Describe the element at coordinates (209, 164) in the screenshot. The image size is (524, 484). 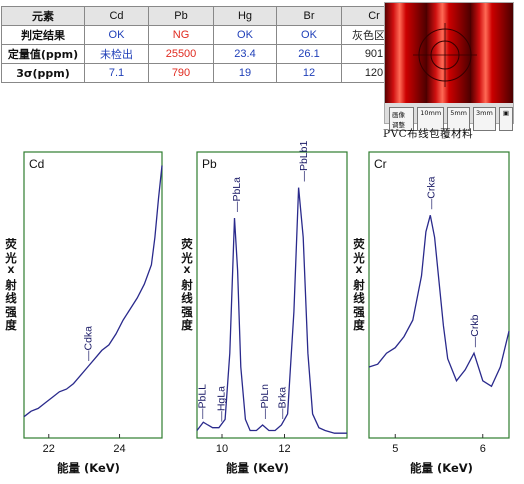
I see `chart-title: Pb` at that location.